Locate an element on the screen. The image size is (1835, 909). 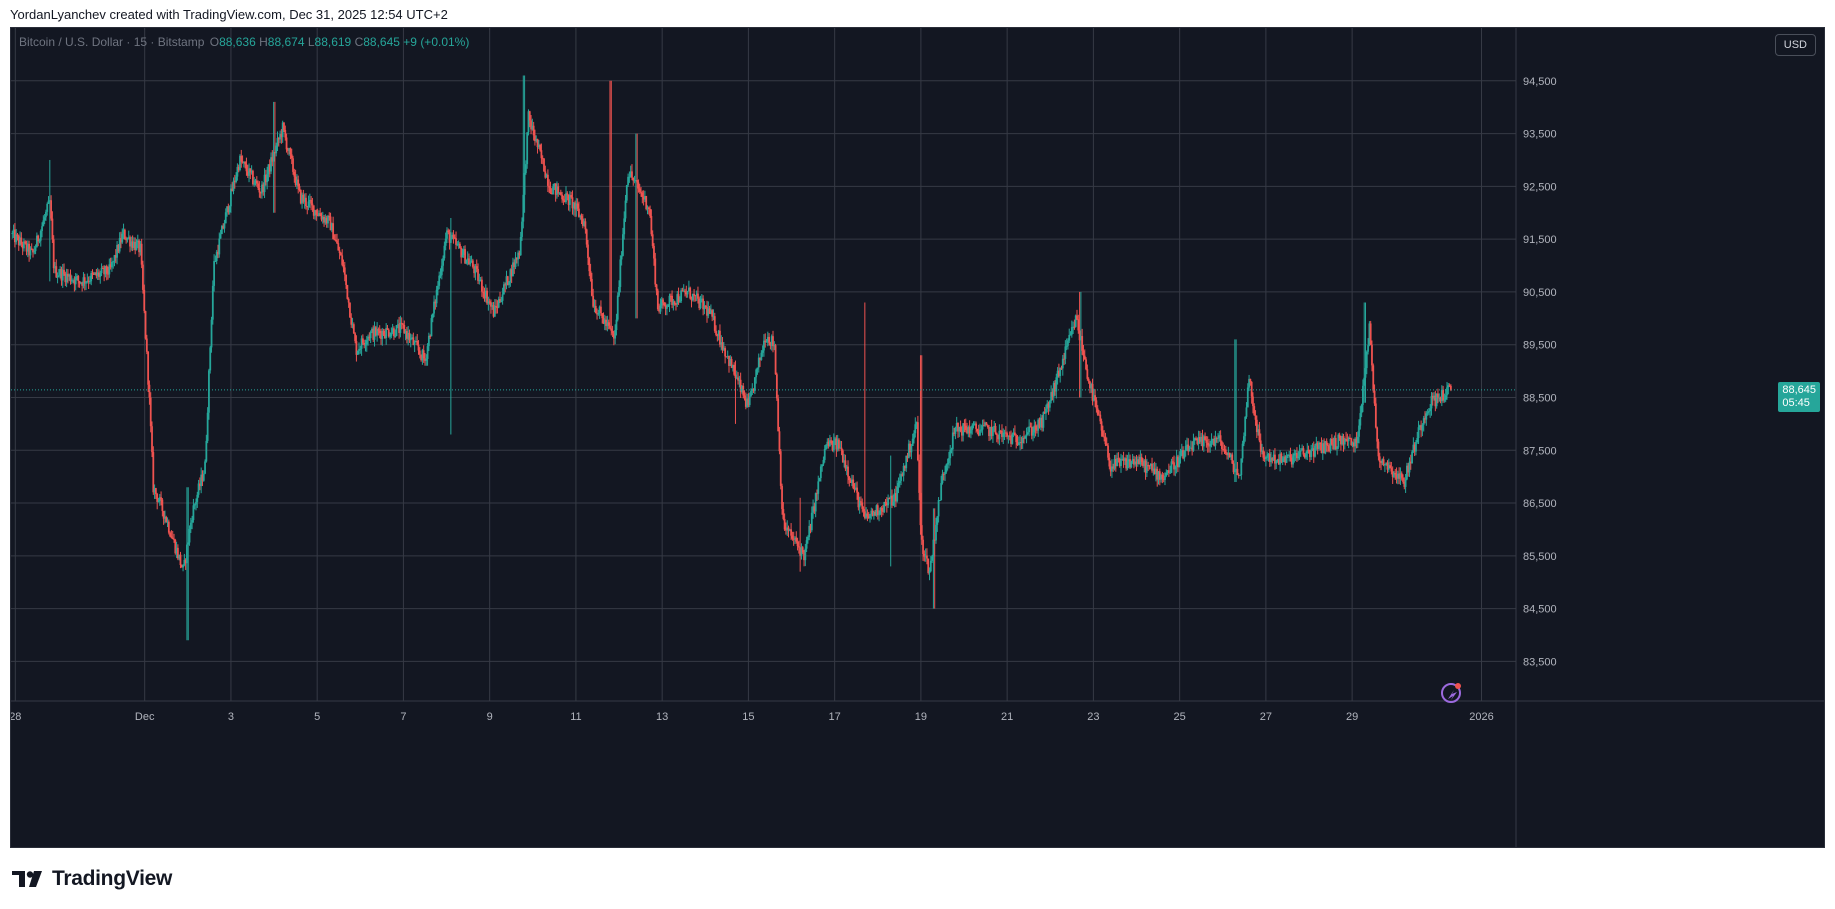
price-tick-label: 85,500 is located at coordinates (1540, 557).